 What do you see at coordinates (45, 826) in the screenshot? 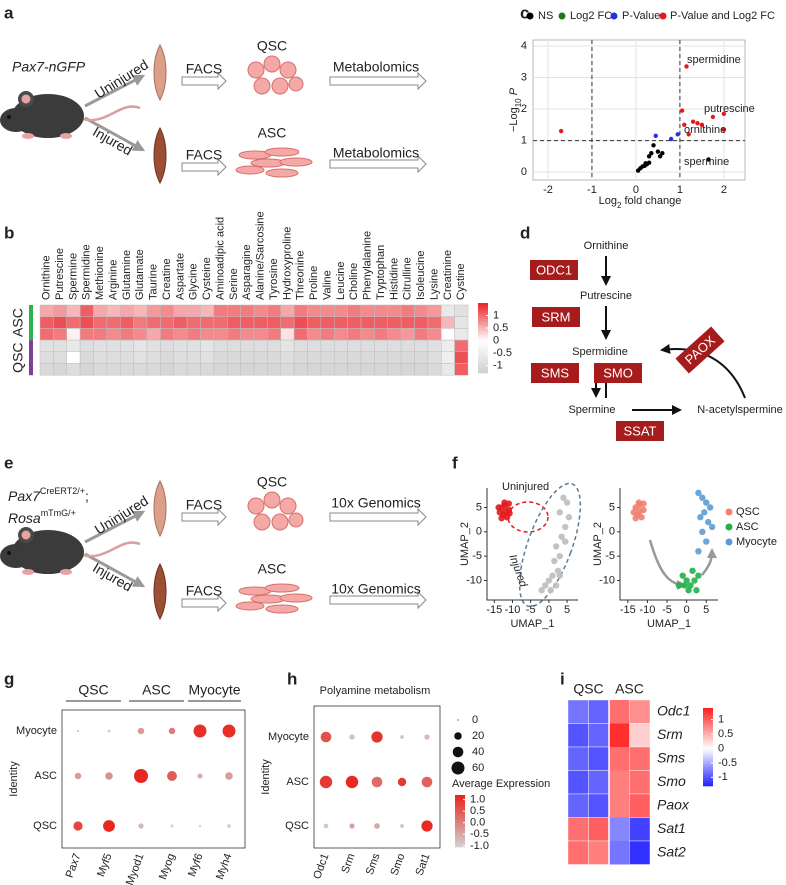
I see `y-tick-label: QSC` at bounding box center [45, 826].